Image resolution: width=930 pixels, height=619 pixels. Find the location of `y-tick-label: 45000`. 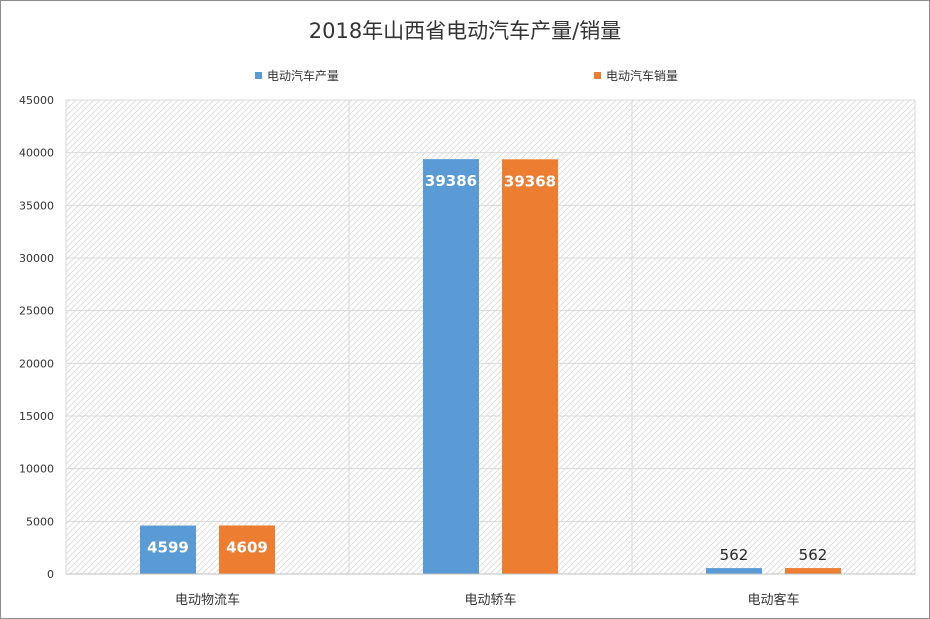

y-tick-label: 45000 is located at coordinates (36, 100).